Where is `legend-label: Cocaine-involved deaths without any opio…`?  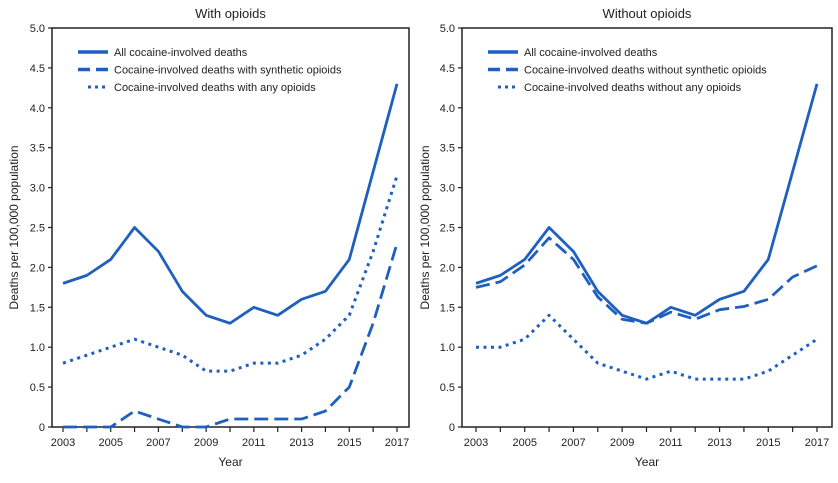
legend-label: Cocaine-involved deaths without any opio… is located at coordinates (633, 88).